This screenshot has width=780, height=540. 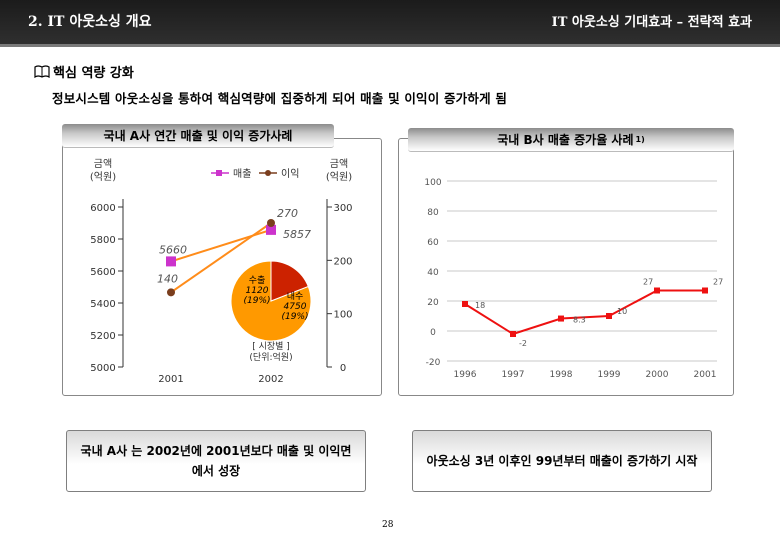 What do you see at coordinates (433, 243) in the screenshot?
I see `y-tick-label: 60` at bounding box center [433, 243].